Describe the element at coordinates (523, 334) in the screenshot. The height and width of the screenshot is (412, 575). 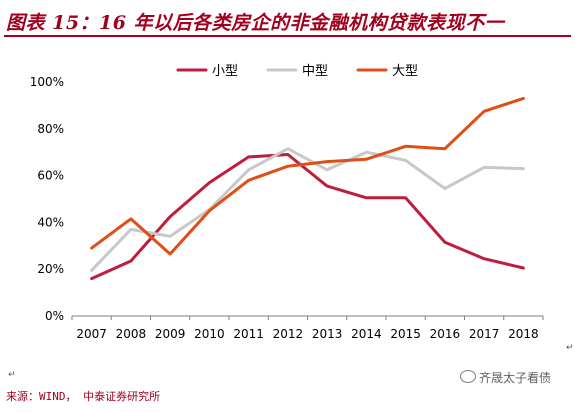
I see `x-tick-label: 2018` at that location.